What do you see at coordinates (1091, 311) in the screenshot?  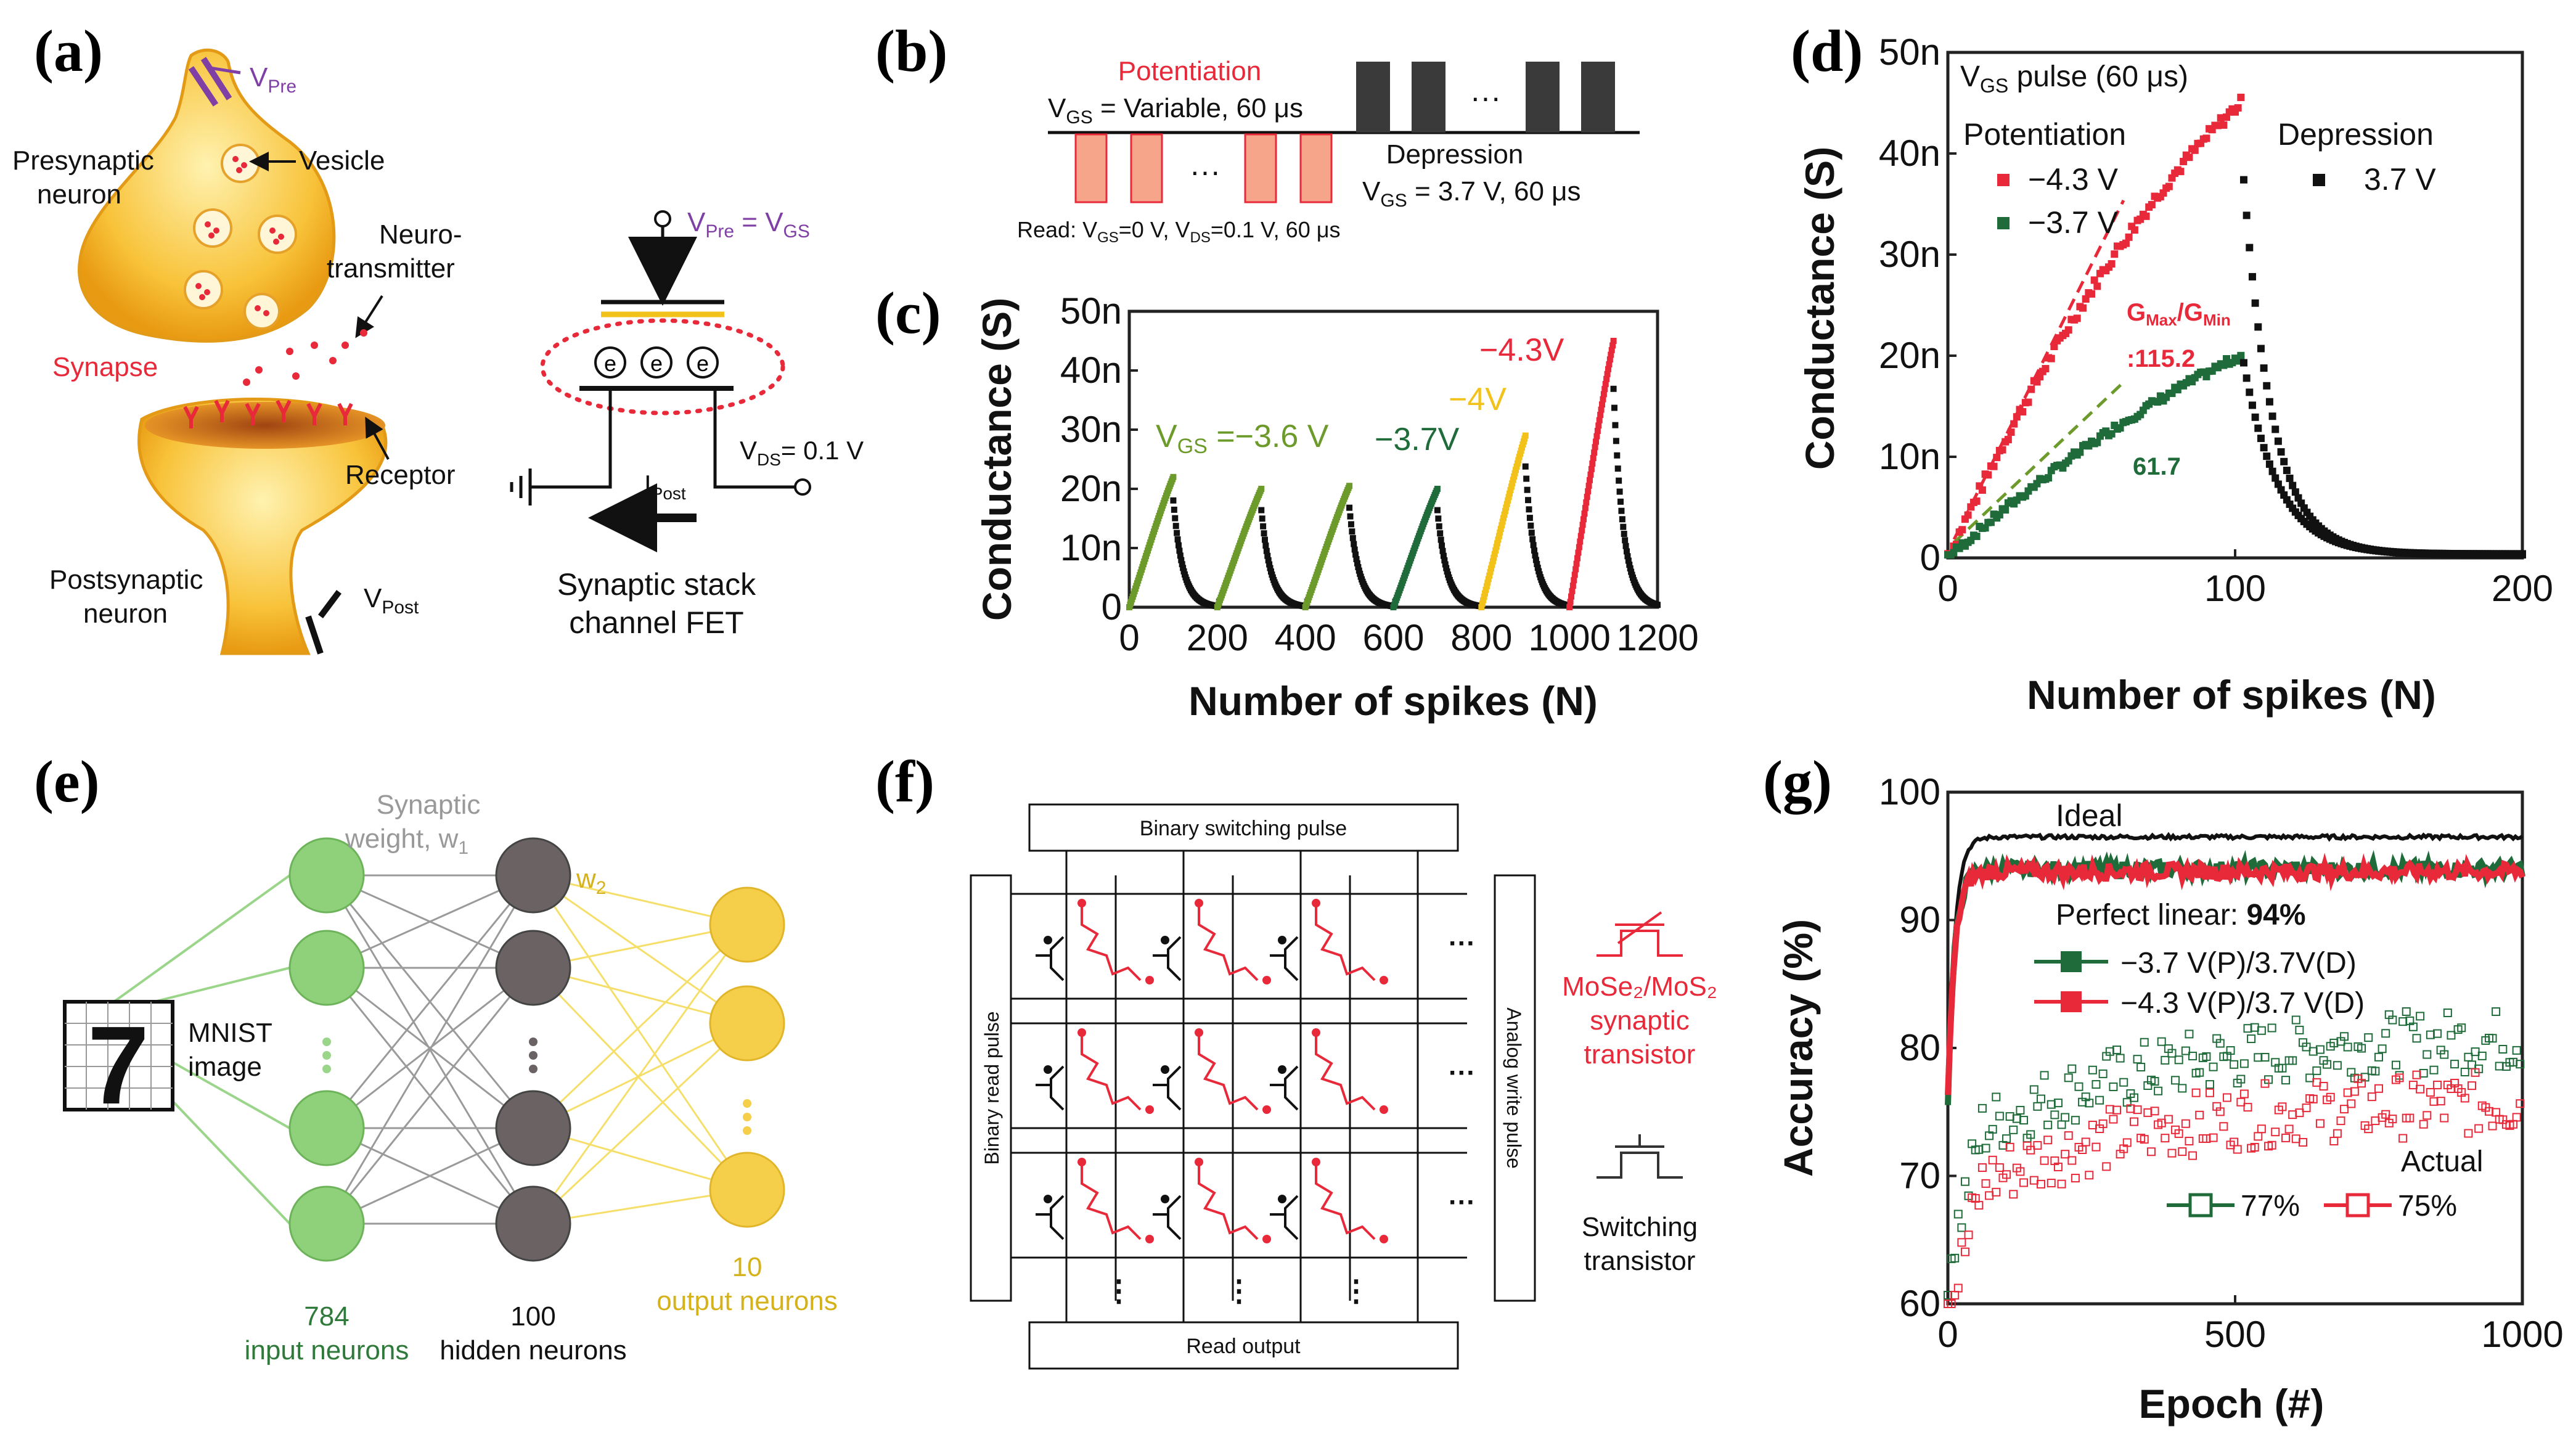 I see `y-tick-label: 50n` at bounding box center [1091, 311].